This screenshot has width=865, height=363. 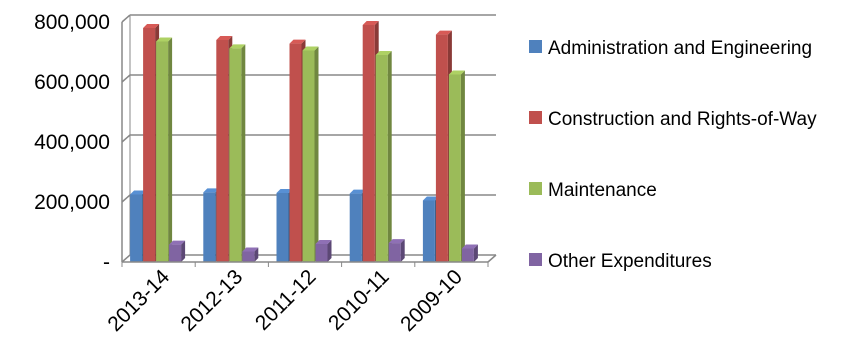 I want to click on x-tick-label: 2010-11, so click(x=359, y=300).